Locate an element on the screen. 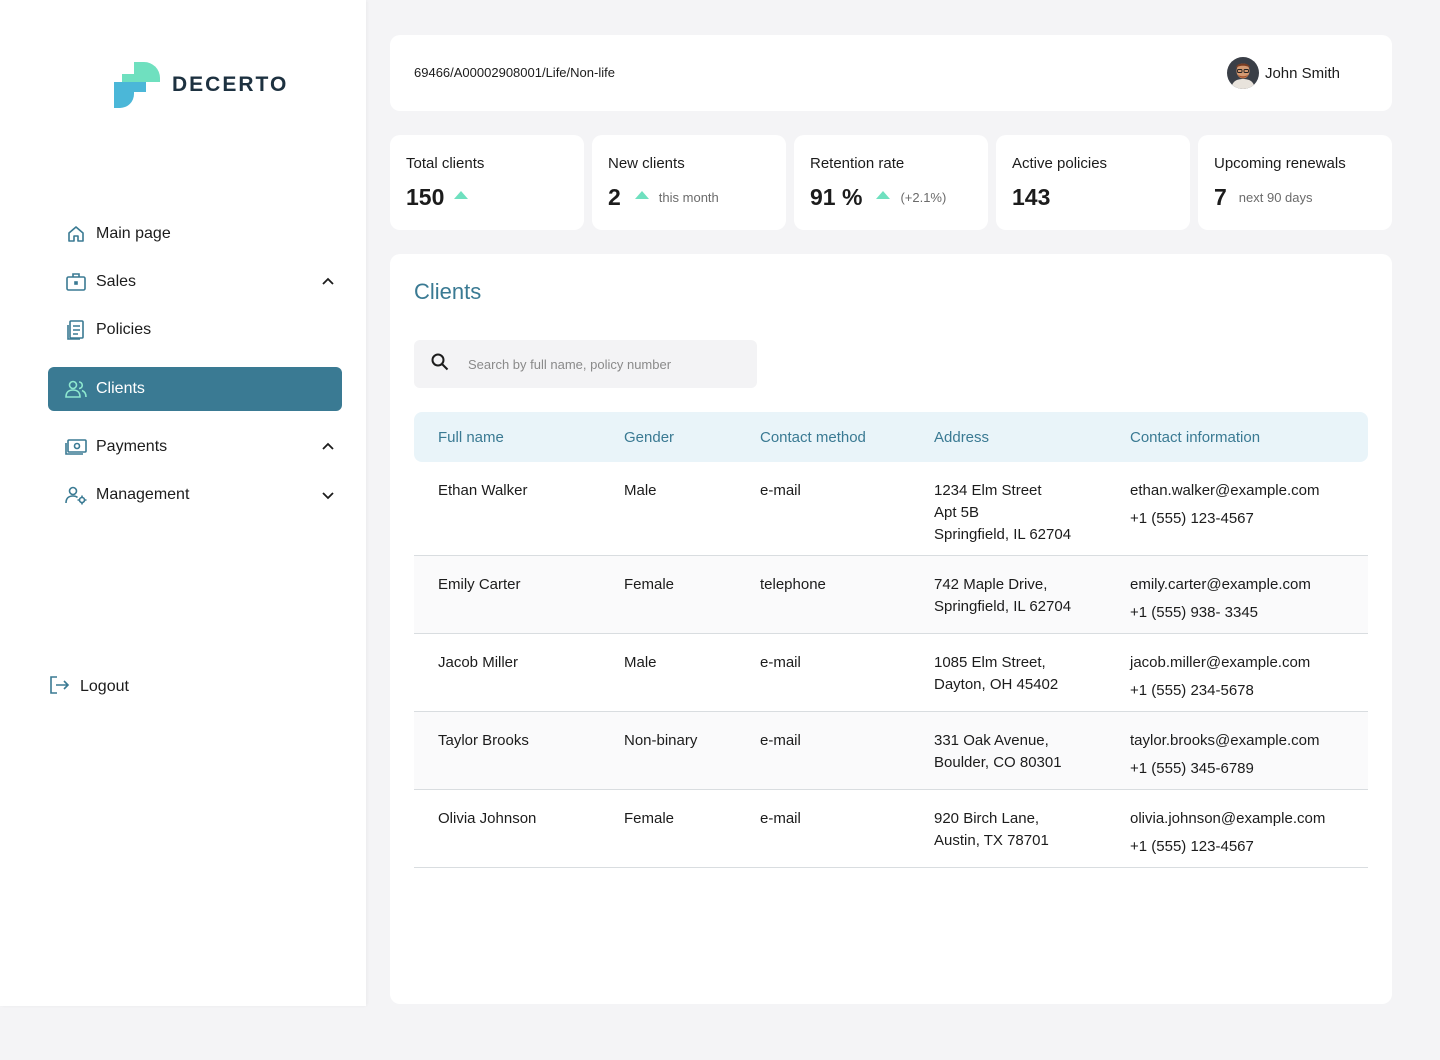  client-gender: Non-binary is located at coordinates (661, 740).